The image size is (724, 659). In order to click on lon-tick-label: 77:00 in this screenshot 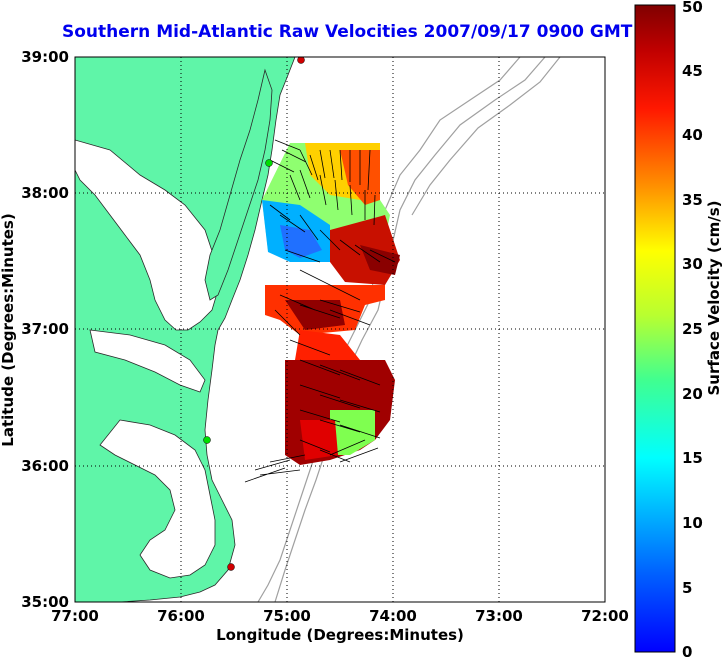, I will do `click(75, 616)`.